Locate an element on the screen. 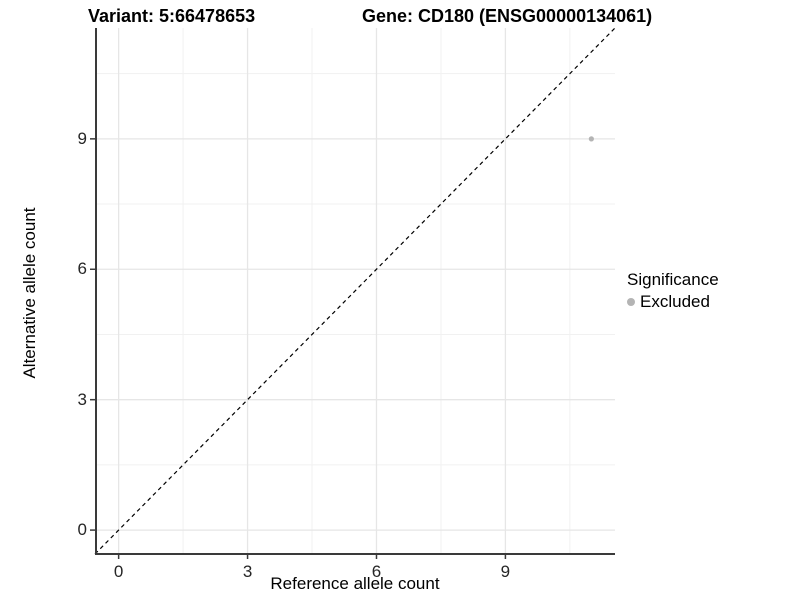  x-tick-label: 0 is located at coordinates (118, 571).